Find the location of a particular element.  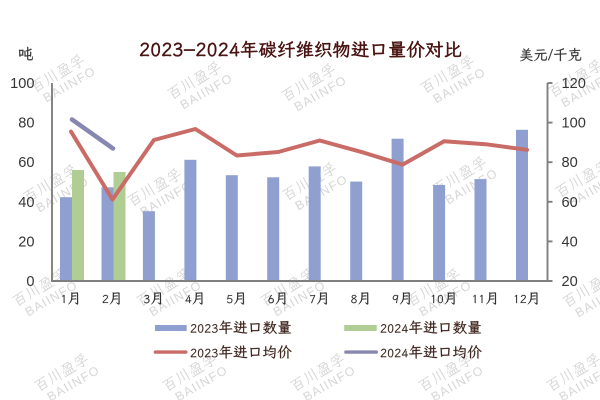

svg-text: 120 is located at coordinates (574, 84).